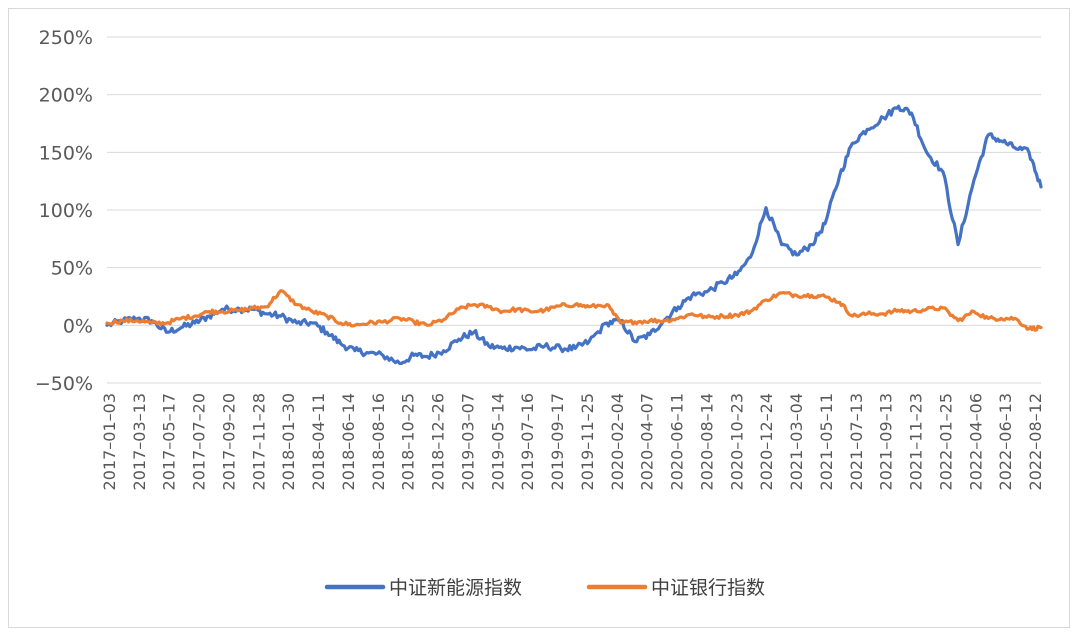  What do you see at coordinates (64, 384) in the screenshot?
I see `y-tick-label: −50%` at bounding box center [64, 384].